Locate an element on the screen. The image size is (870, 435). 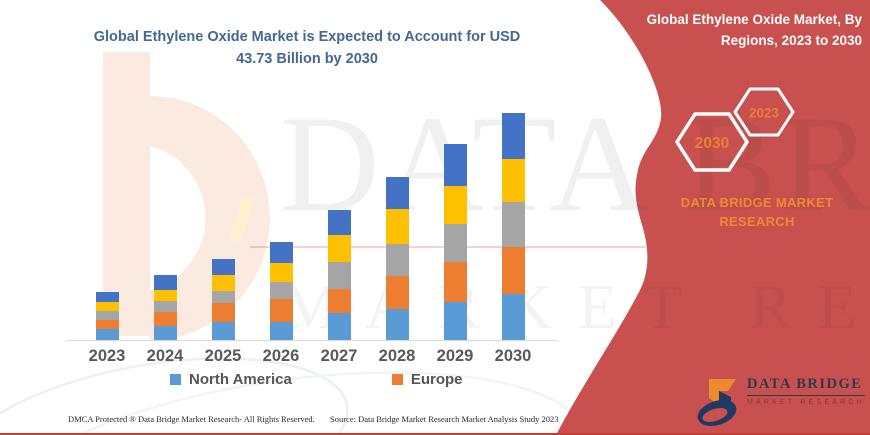
bar-2023 is located at coordinates (107, 315).